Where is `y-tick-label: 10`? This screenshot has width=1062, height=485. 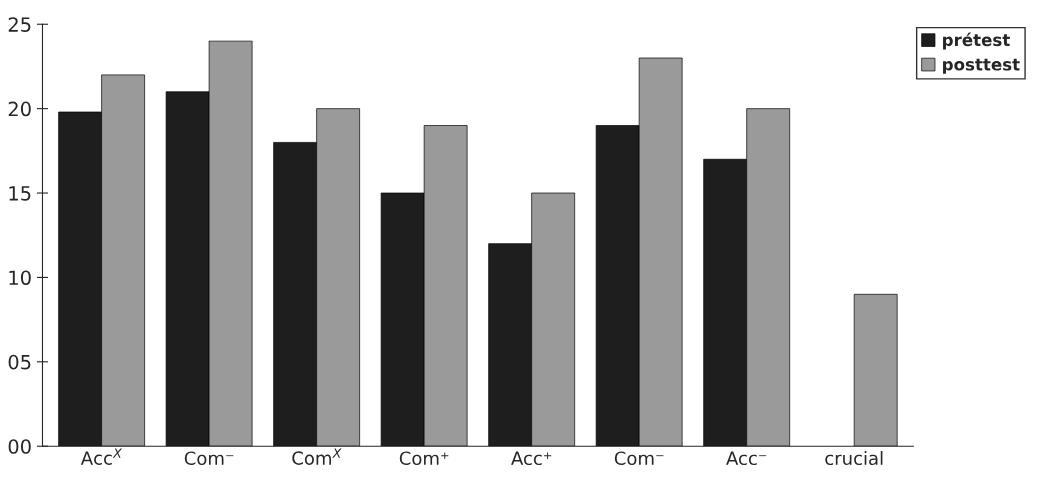 y-tick-label: 10 is located at coordinates (20, 278).